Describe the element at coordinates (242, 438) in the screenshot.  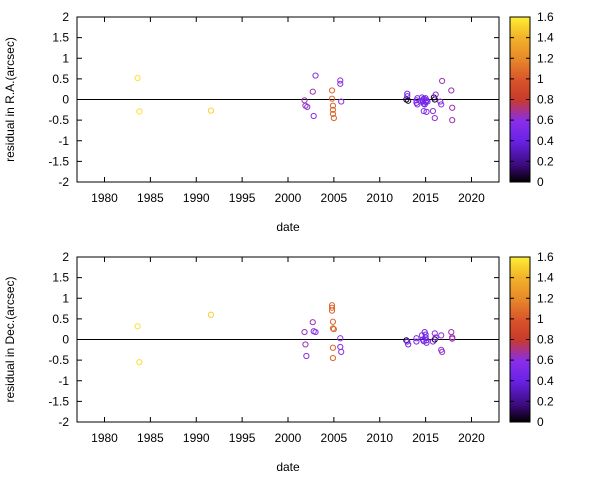
I see `x-tick-label: 1995` at that location.